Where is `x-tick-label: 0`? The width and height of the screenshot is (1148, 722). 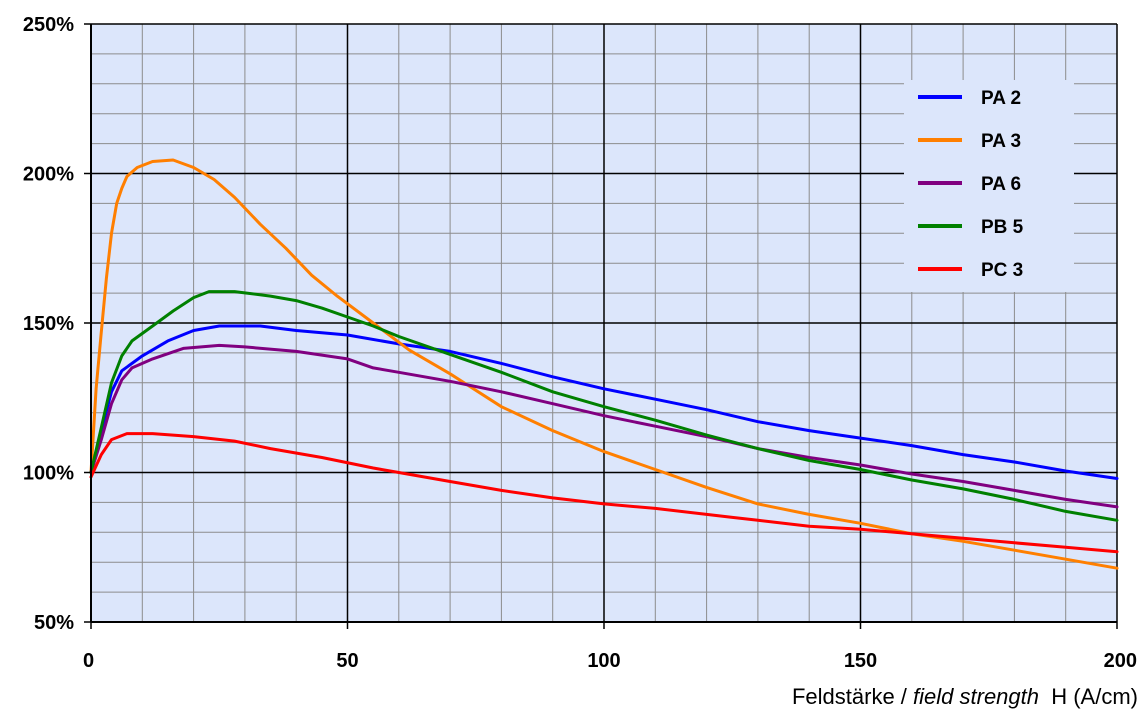 x-tick-label: 0 is located at coordinates (88, 661).